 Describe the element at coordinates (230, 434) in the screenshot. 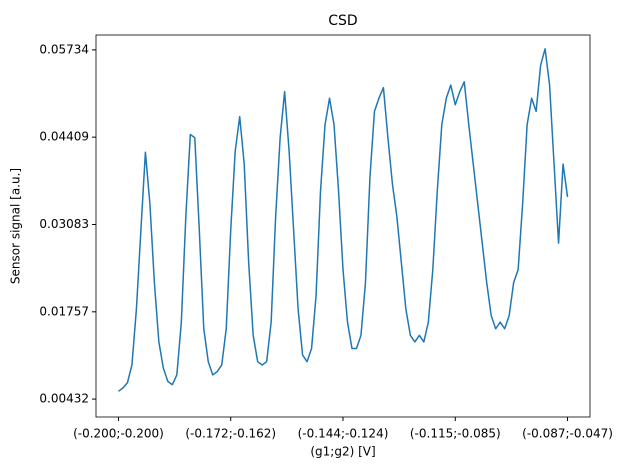

I see `x-tick-label: (-0.172;-0.162)` at that location.